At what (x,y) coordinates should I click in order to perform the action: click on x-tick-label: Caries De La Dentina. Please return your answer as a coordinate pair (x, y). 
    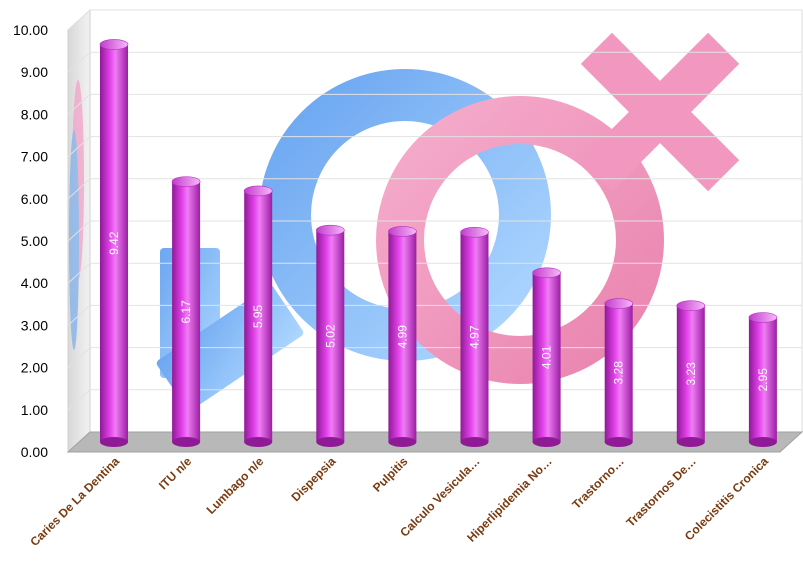
    Looking at the image, I should click on (74, 501).